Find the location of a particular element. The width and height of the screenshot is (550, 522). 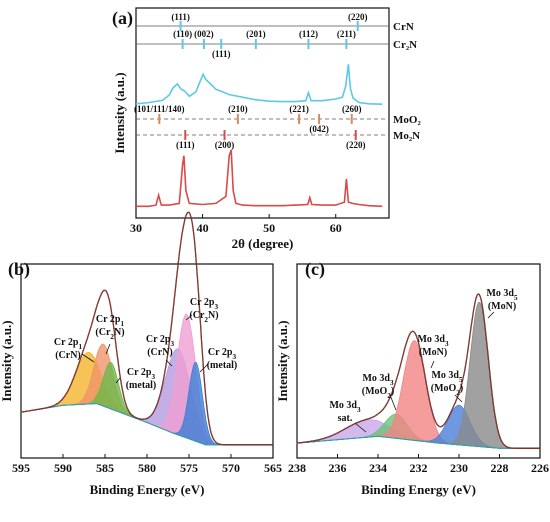

panel-c-baseline is located at coordinates (418, 442).